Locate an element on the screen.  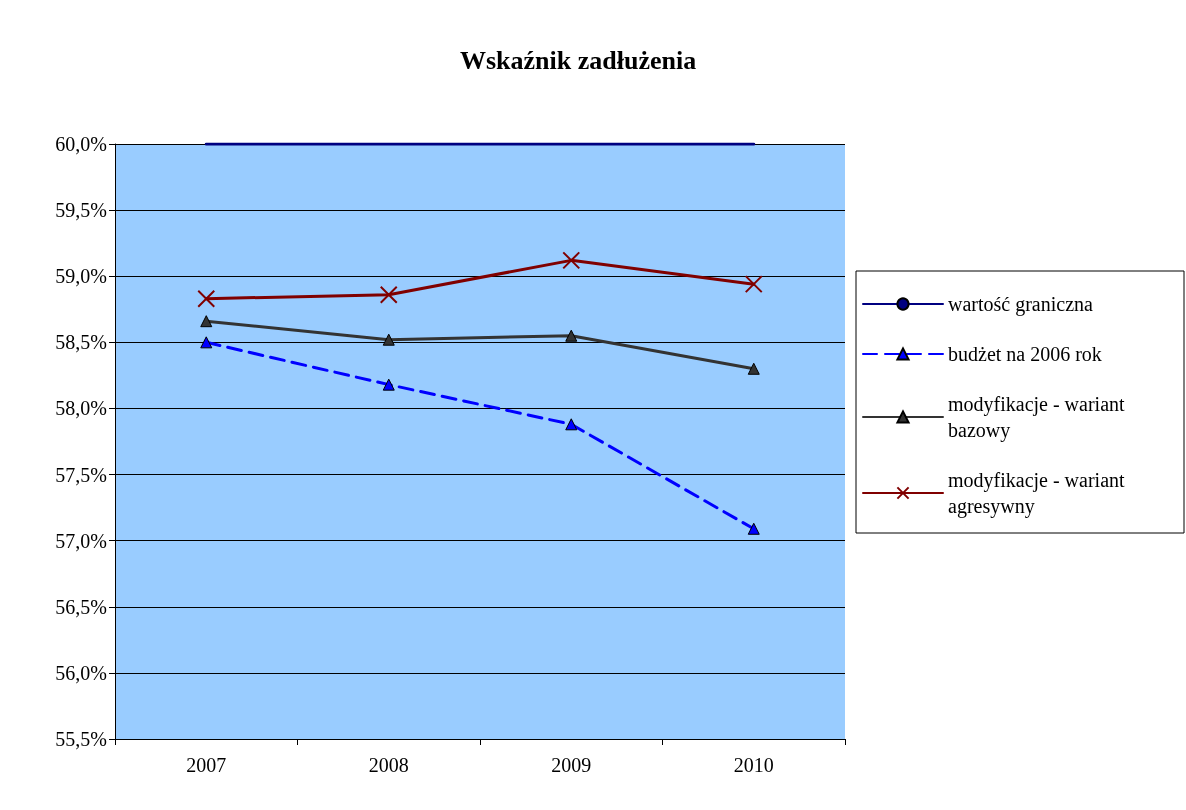
x-tick-label: 2008 is located at coordinates (388, 765).